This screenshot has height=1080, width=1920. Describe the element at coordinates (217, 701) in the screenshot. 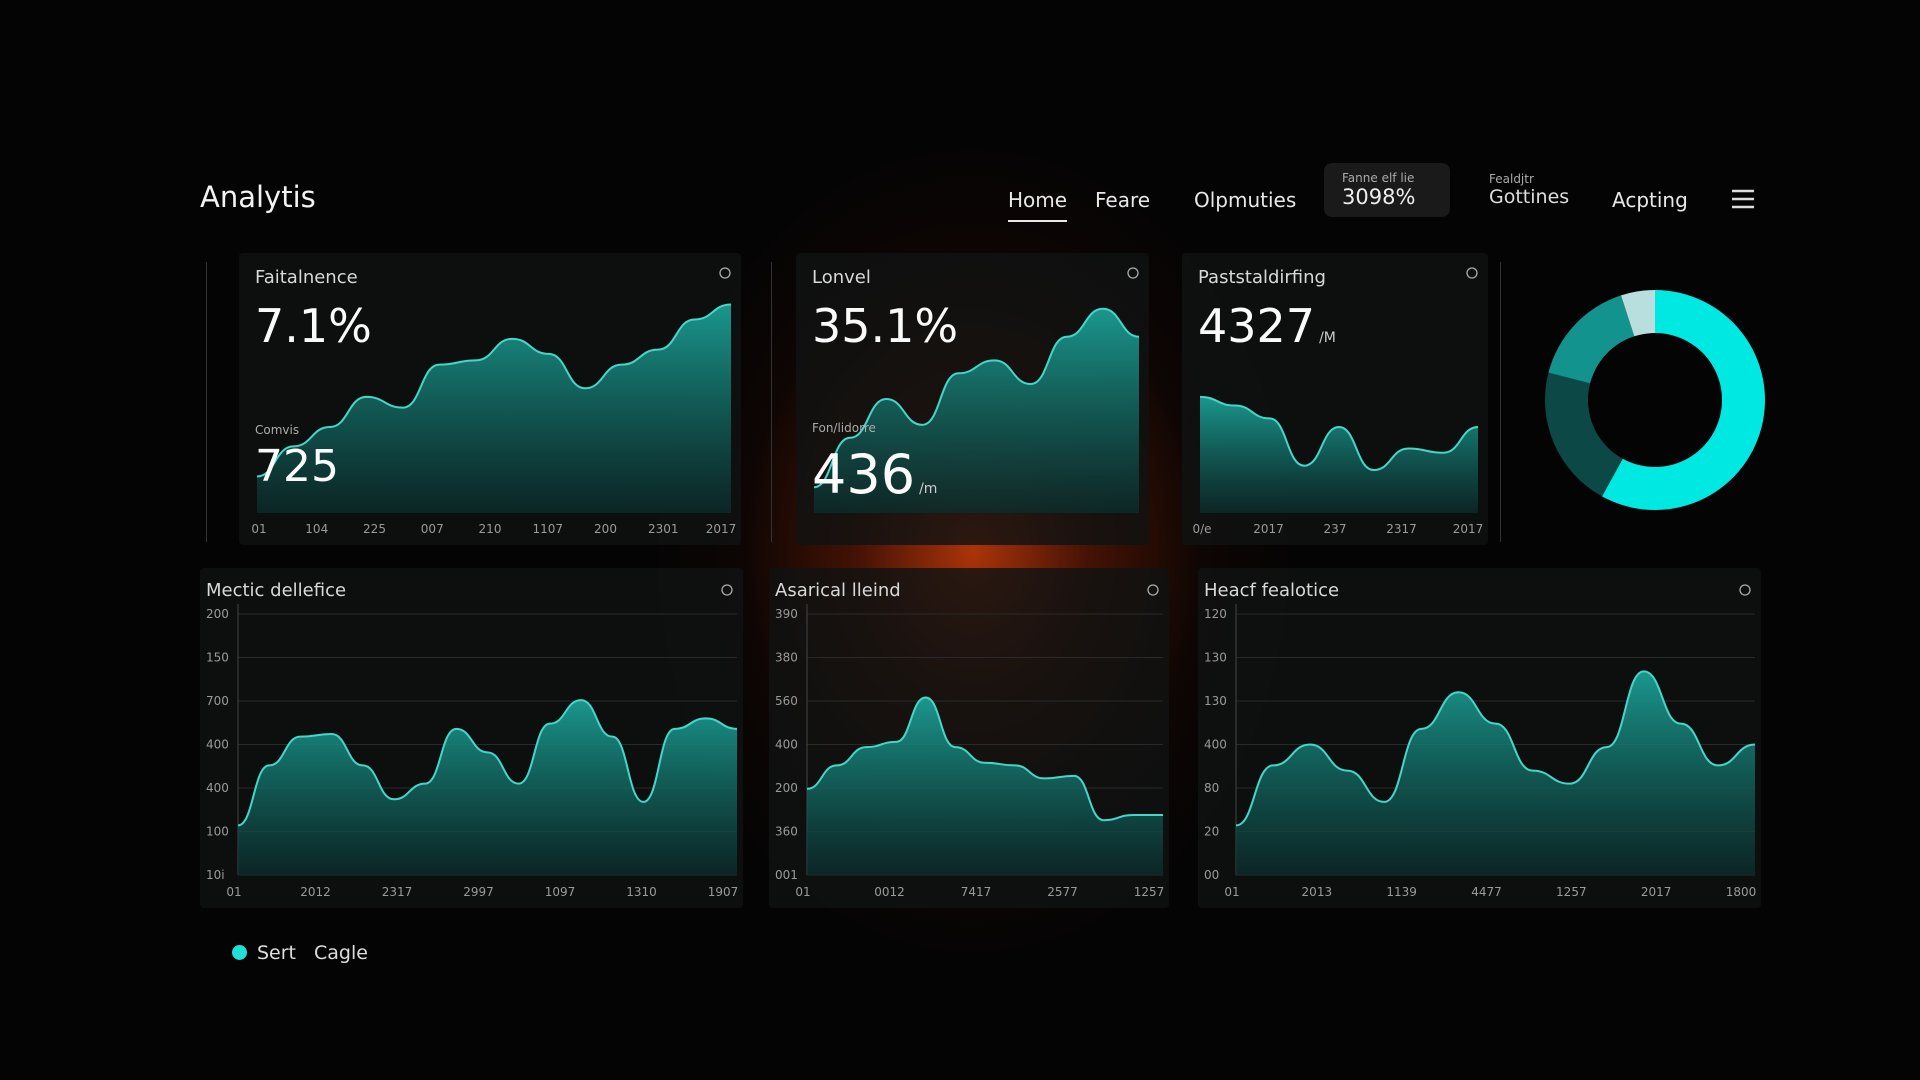

I see `y-tick-label: 700` at that location.